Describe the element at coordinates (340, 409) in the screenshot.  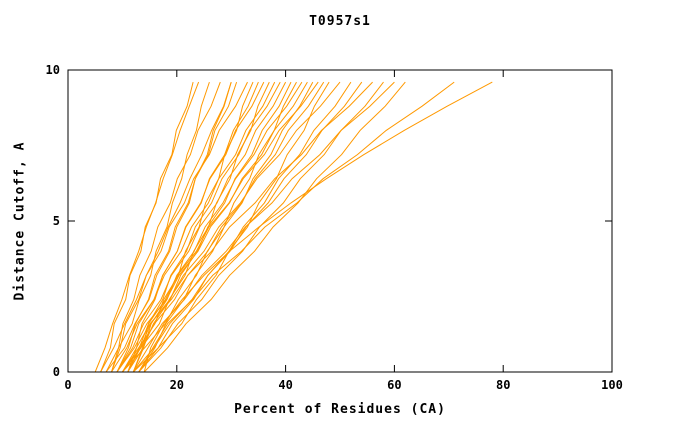
I see `x-axis-label: Percent of Residues (CA)` at that location.